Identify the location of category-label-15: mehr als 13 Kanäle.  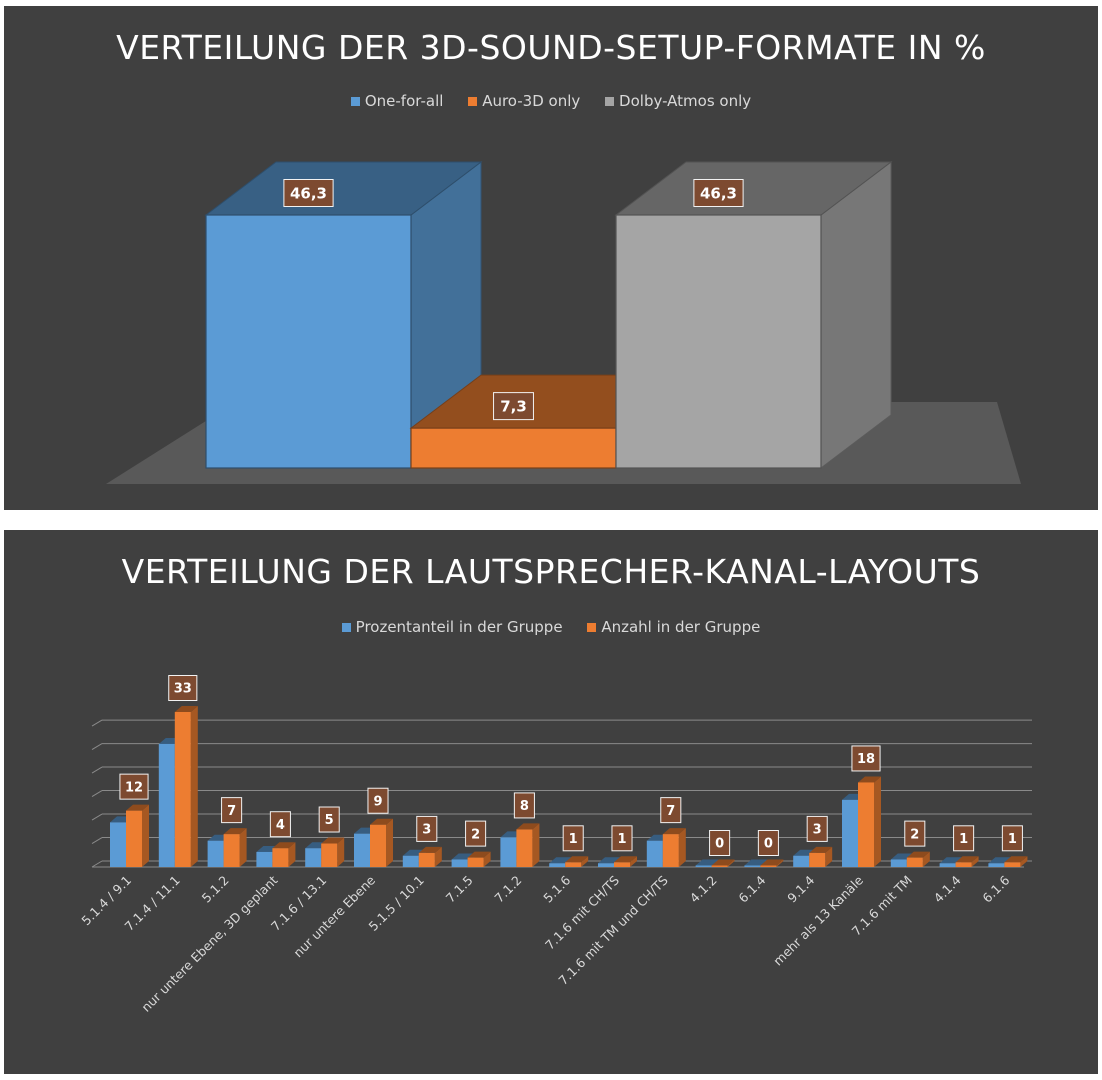
(818, 920).